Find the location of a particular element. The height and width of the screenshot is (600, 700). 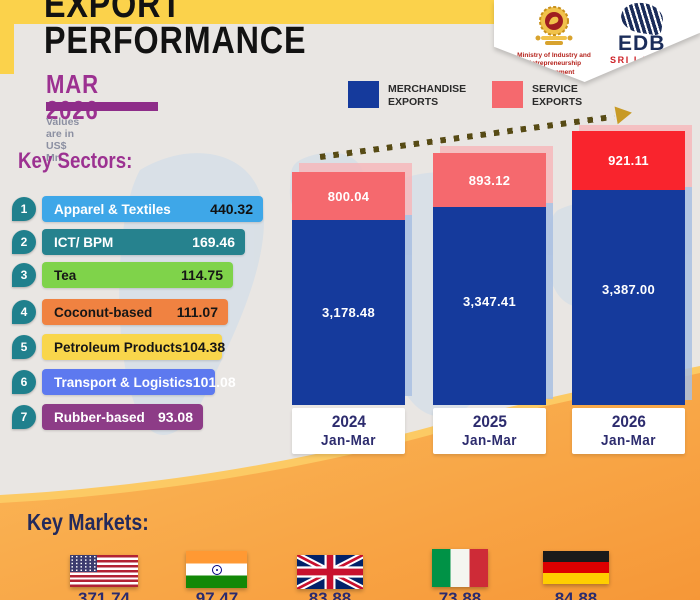

key-sectors-heading-text: Key Sectors: is located at coordinates (75, 160).